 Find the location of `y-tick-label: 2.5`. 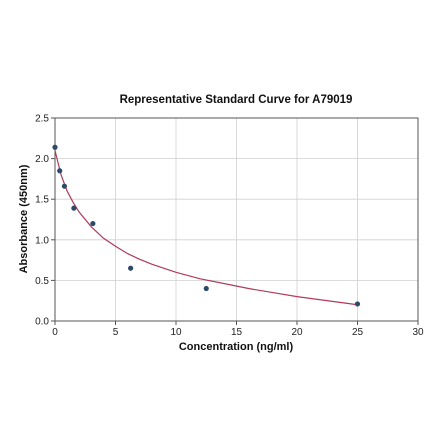

y-tick-label: 2.5 is located at coordinates (42, 119).